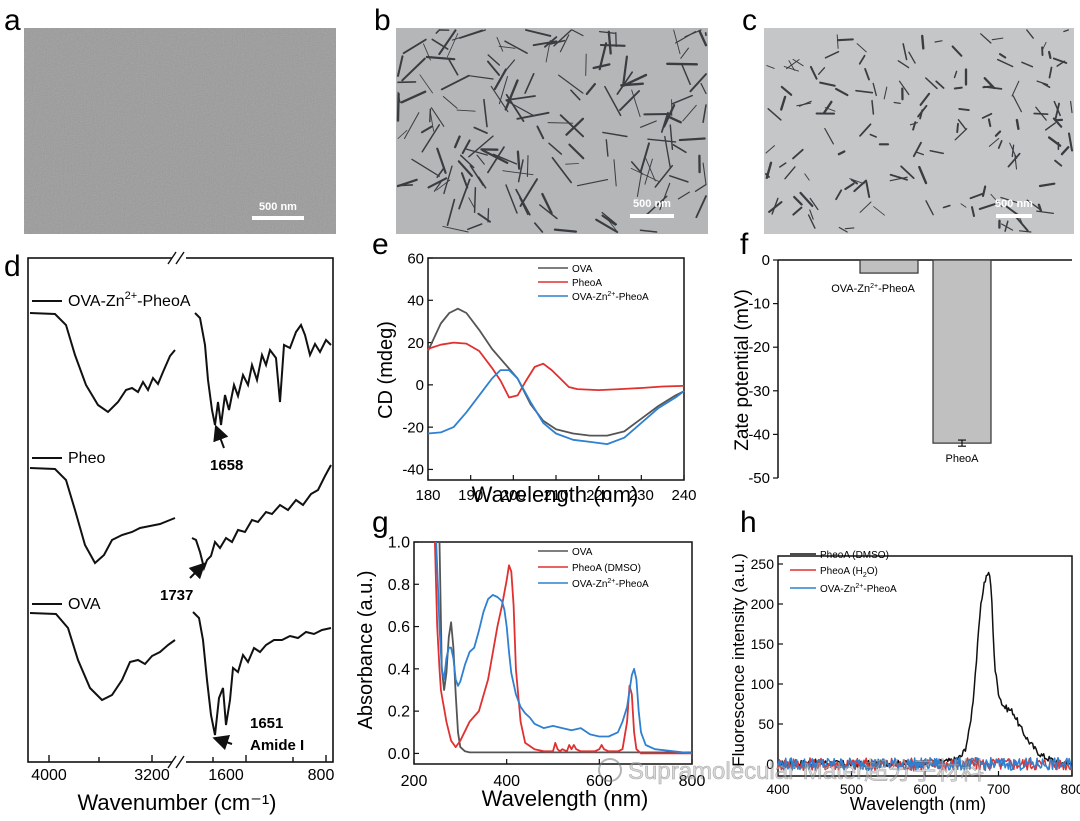 The width and height of the screenshot is (1080, 821). What do you see at coordinates (180, 131) in the screenshot?
I see `tem-texture-a` at bounding box center [180, 131].